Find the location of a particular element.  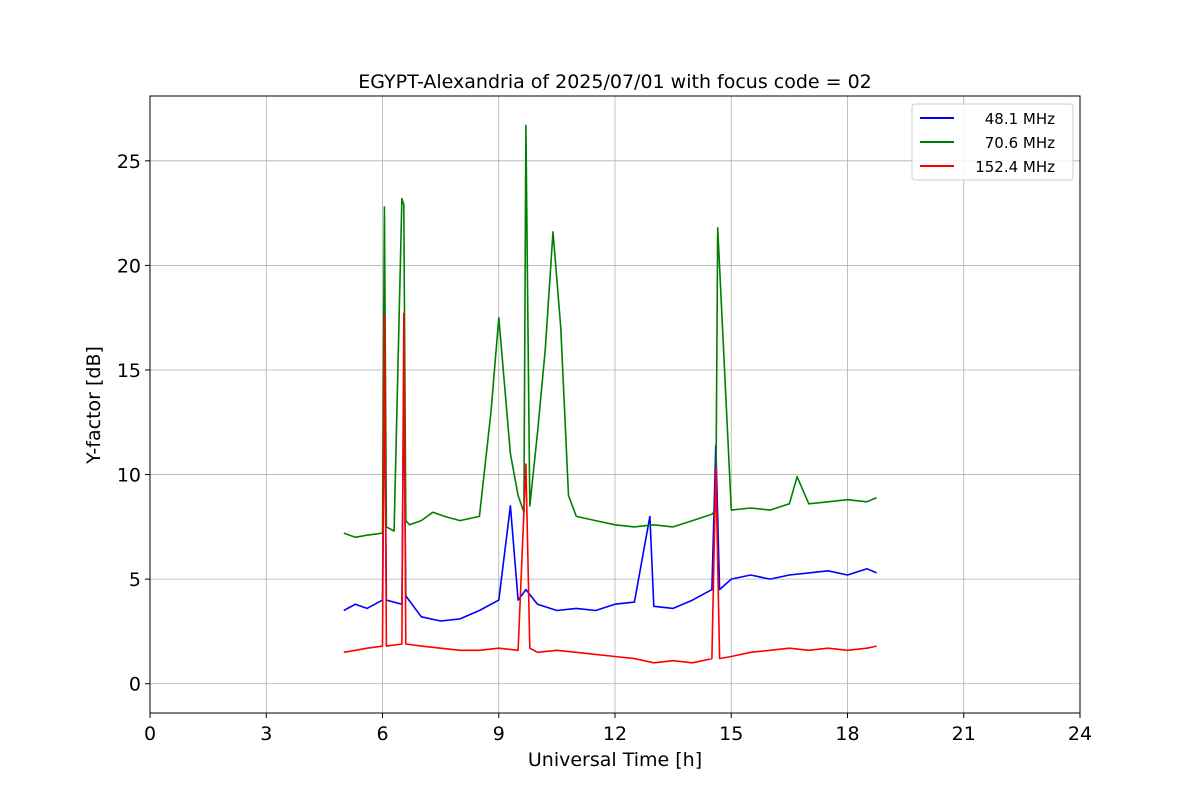

legend-box is located at coordinates (992, 142).